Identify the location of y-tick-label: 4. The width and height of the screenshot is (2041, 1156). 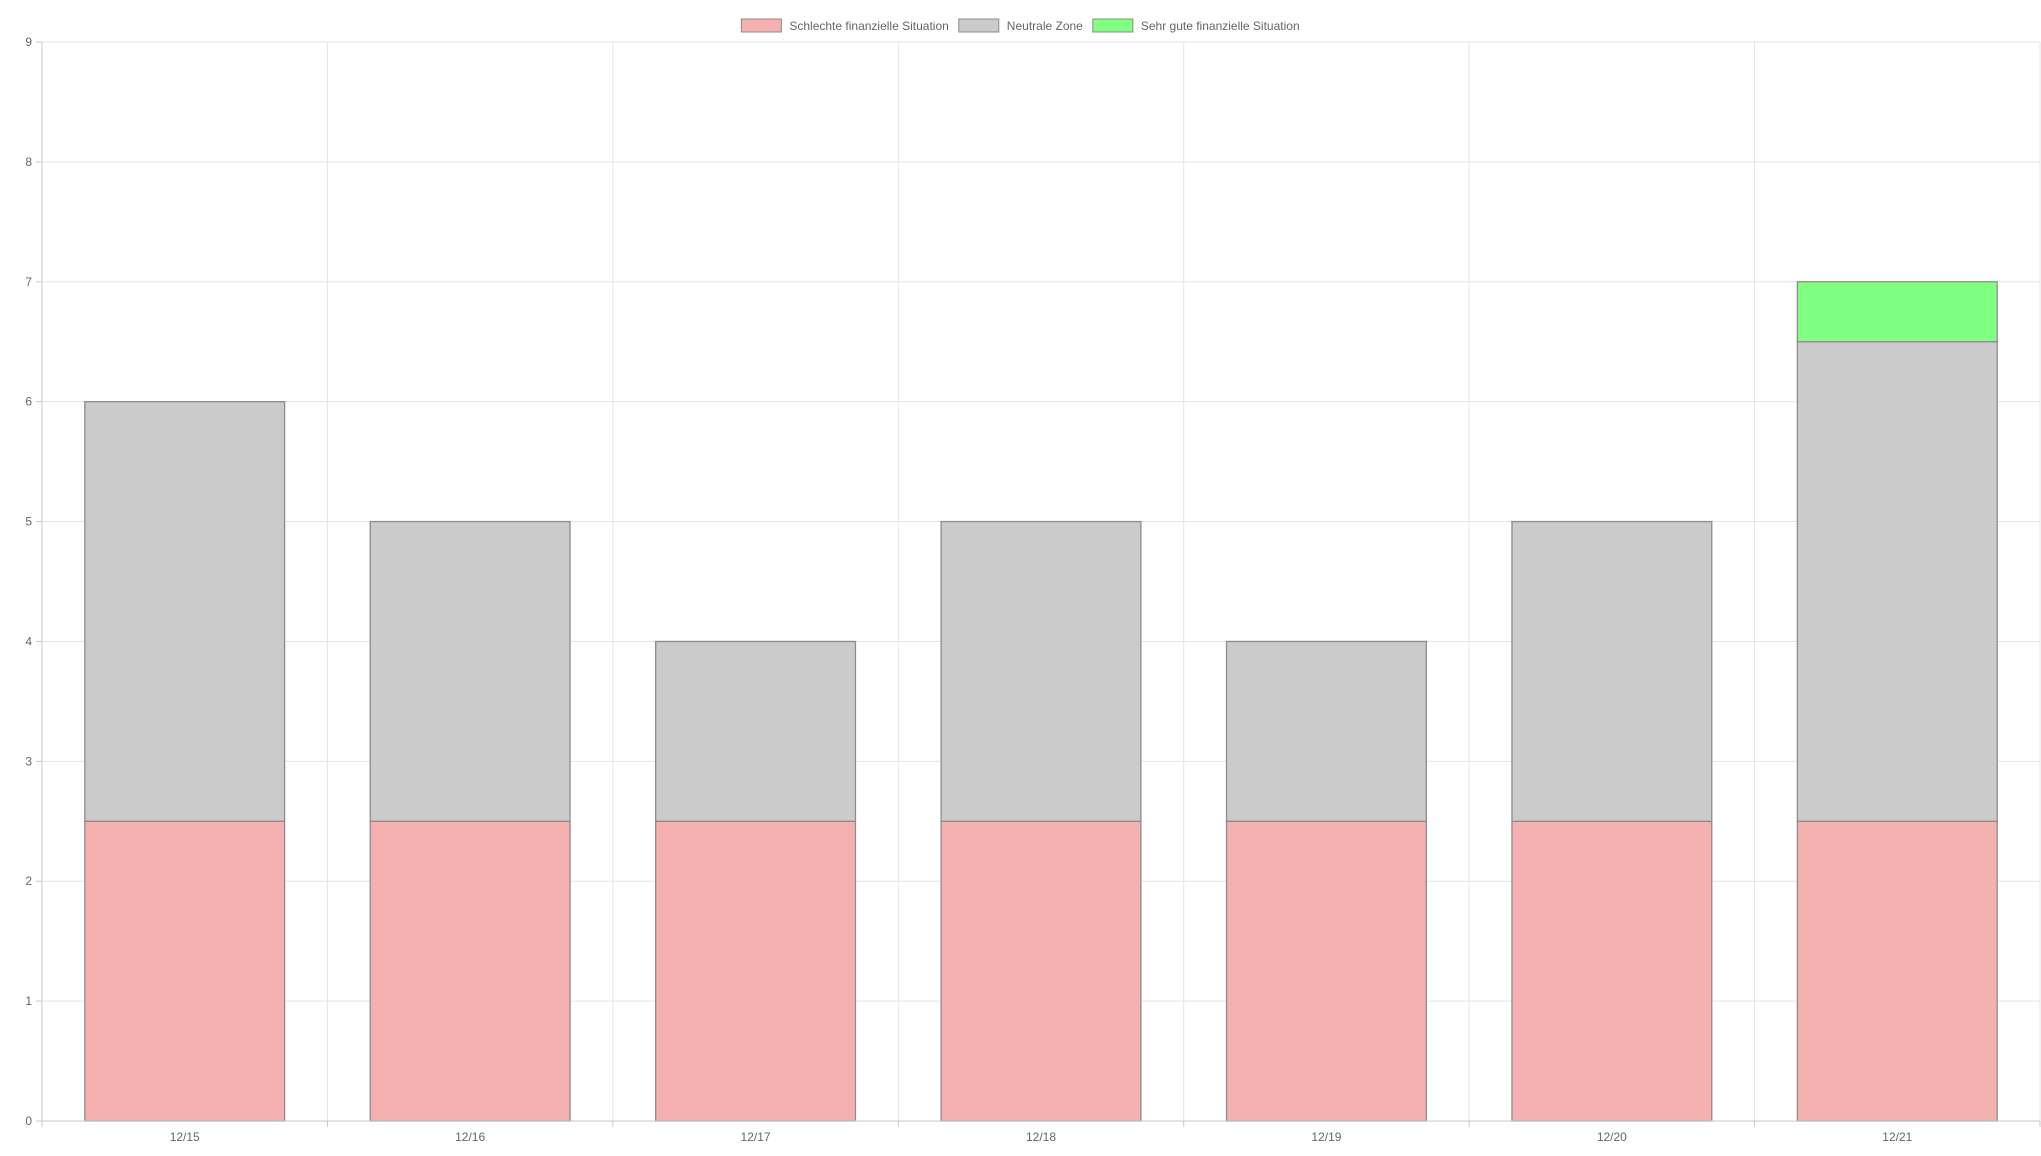
(28, 641).